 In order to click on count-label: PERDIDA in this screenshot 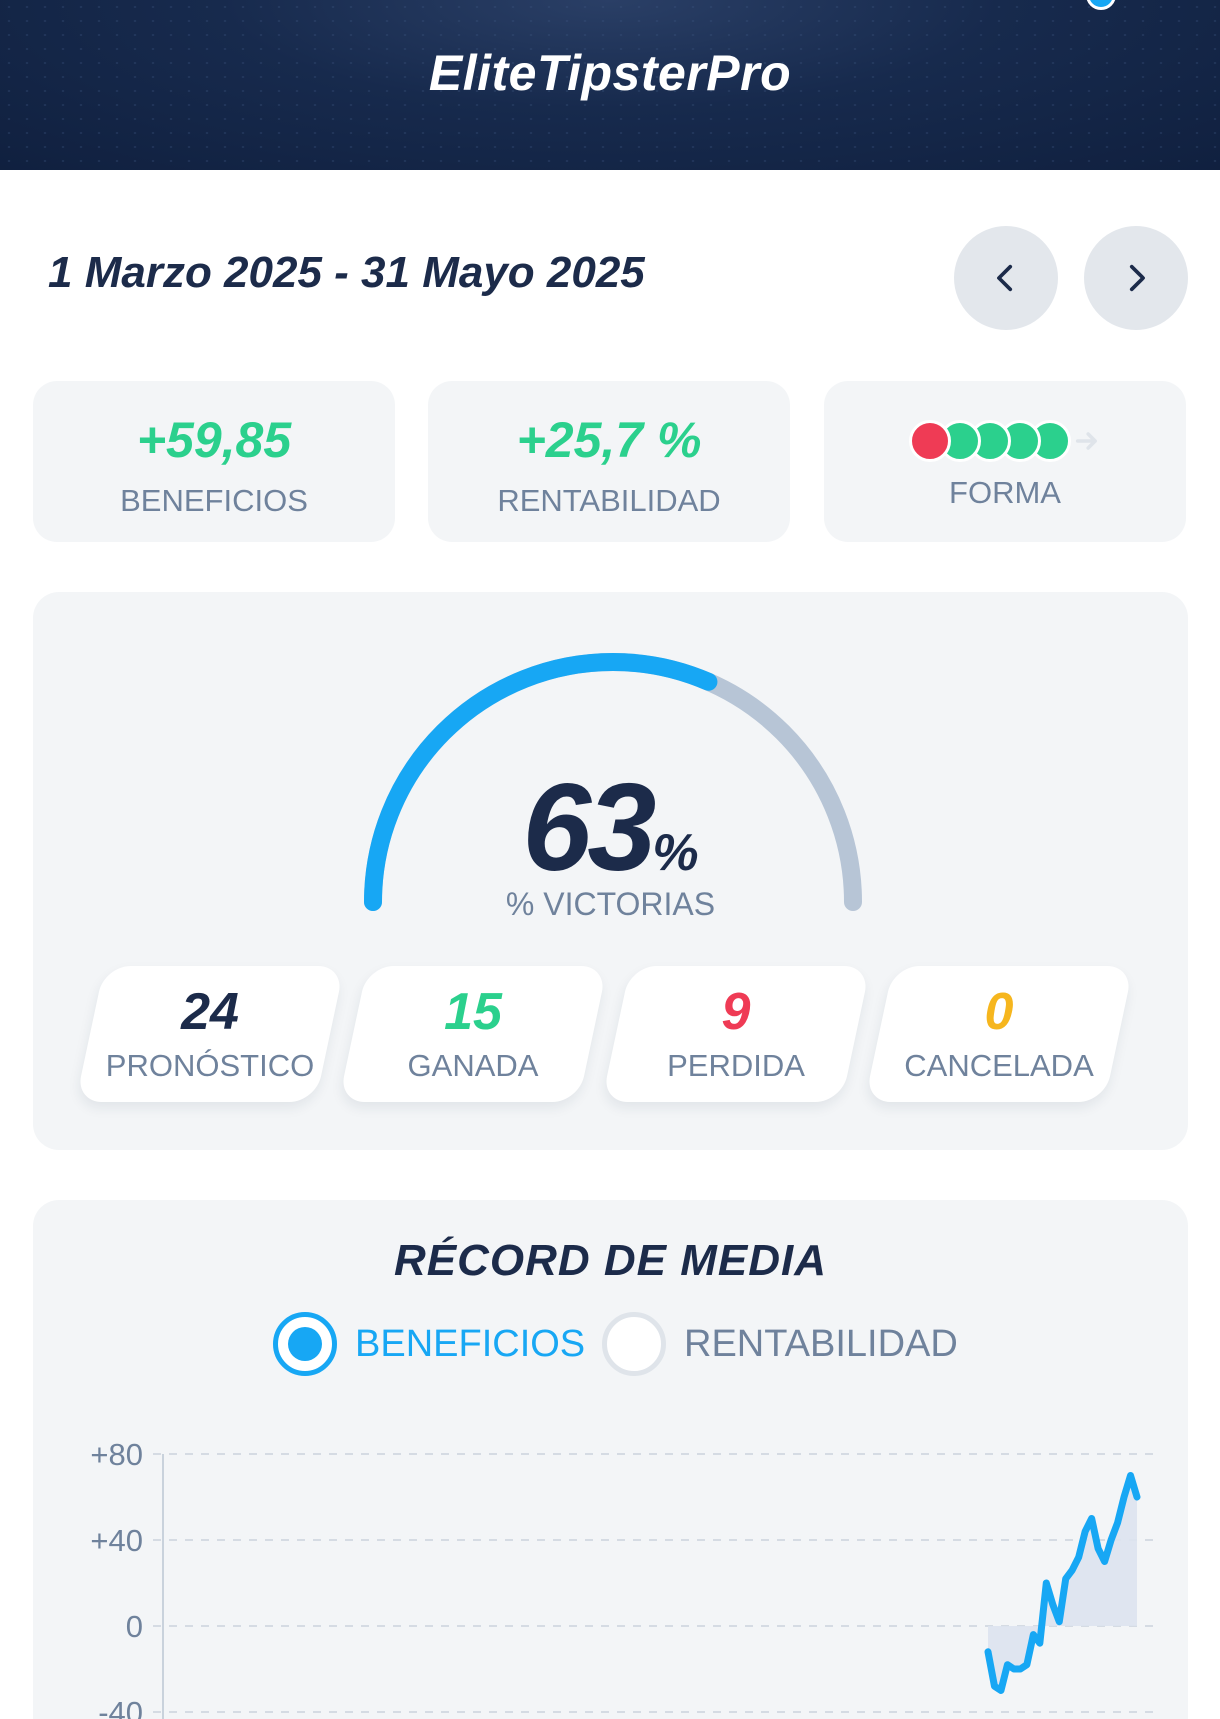, I will do `click(736, 1065)`.